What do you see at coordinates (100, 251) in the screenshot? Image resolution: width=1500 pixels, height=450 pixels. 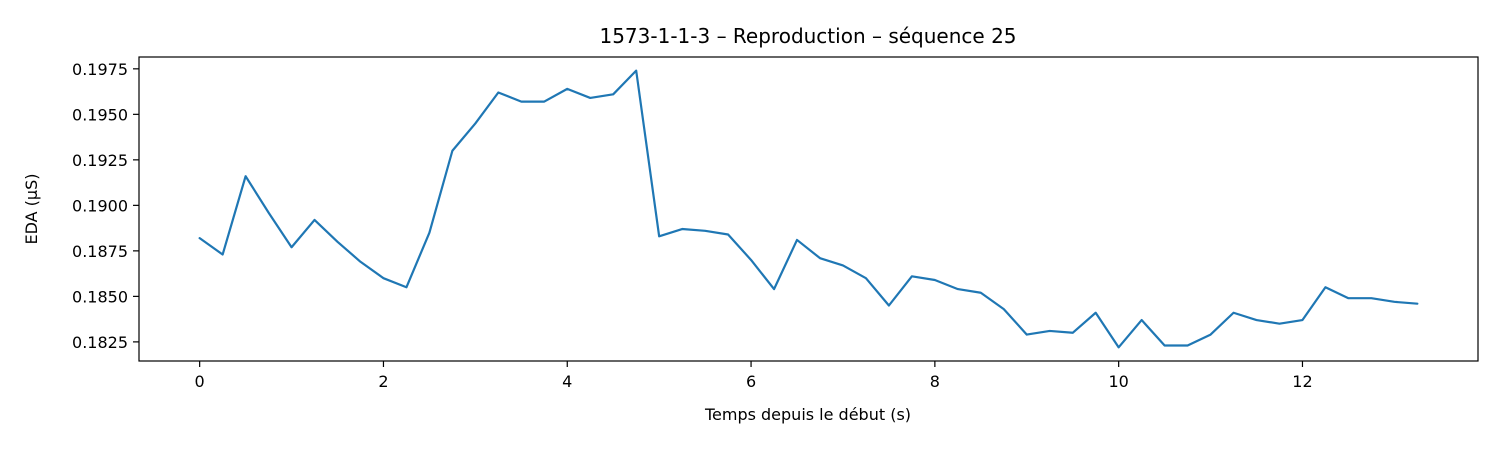 I see `y-tick-label: 0.1875` at bounding box center [100, 251].